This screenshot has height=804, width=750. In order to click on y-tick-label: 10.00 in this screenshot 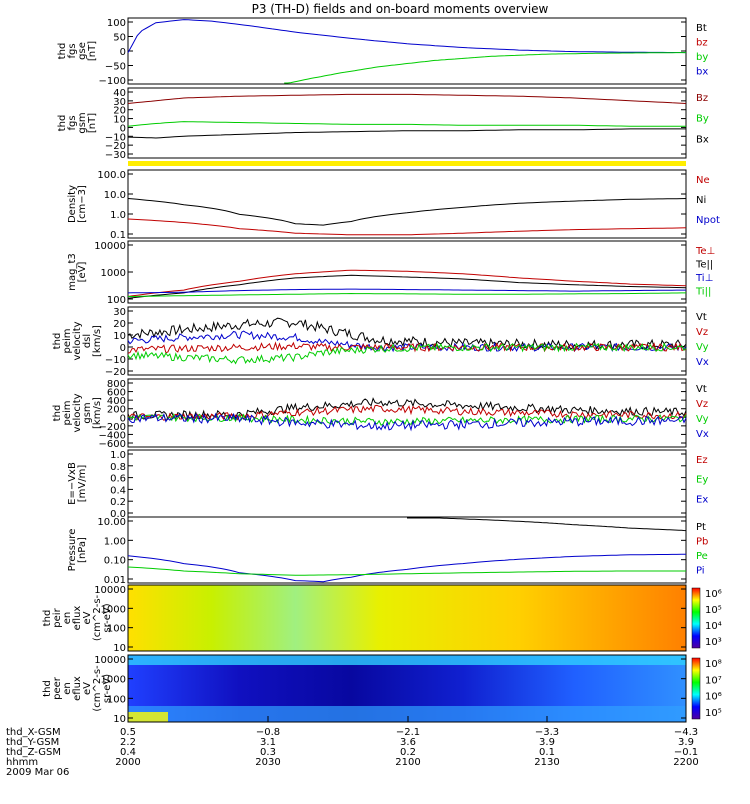, I will do `click(111, 522)`.